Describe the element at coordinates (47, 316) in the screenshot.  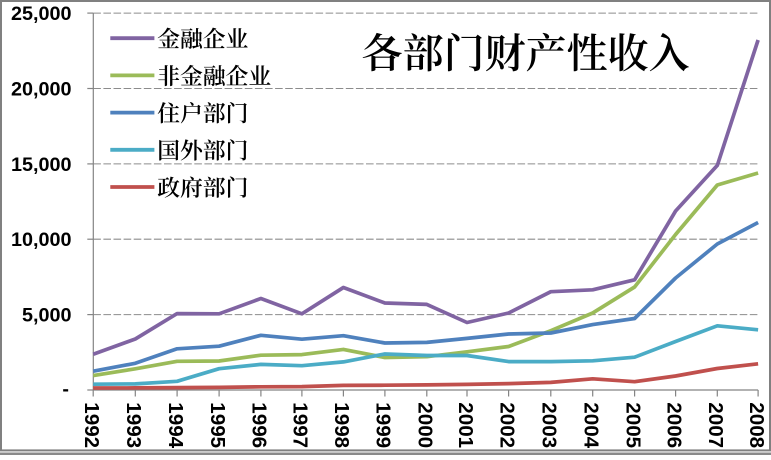
I see `svg-text: 5,000` at that location.